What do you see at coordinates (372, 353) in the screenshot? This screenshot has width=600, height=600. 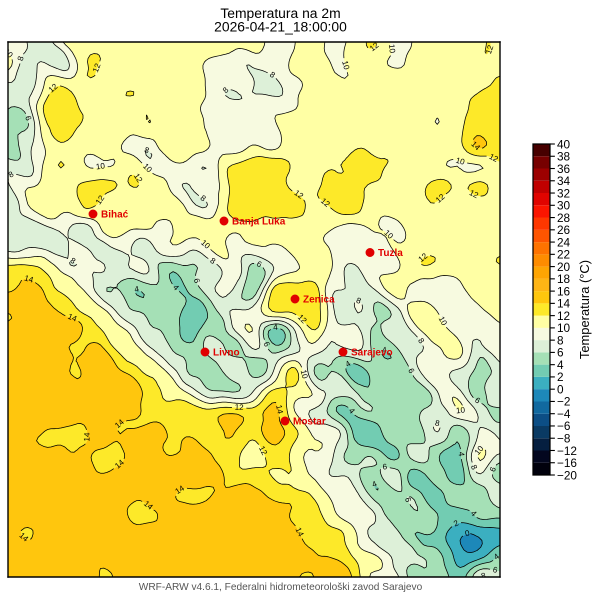 I see `svg-text: Sarajevo` at bounding box center [372, 353].